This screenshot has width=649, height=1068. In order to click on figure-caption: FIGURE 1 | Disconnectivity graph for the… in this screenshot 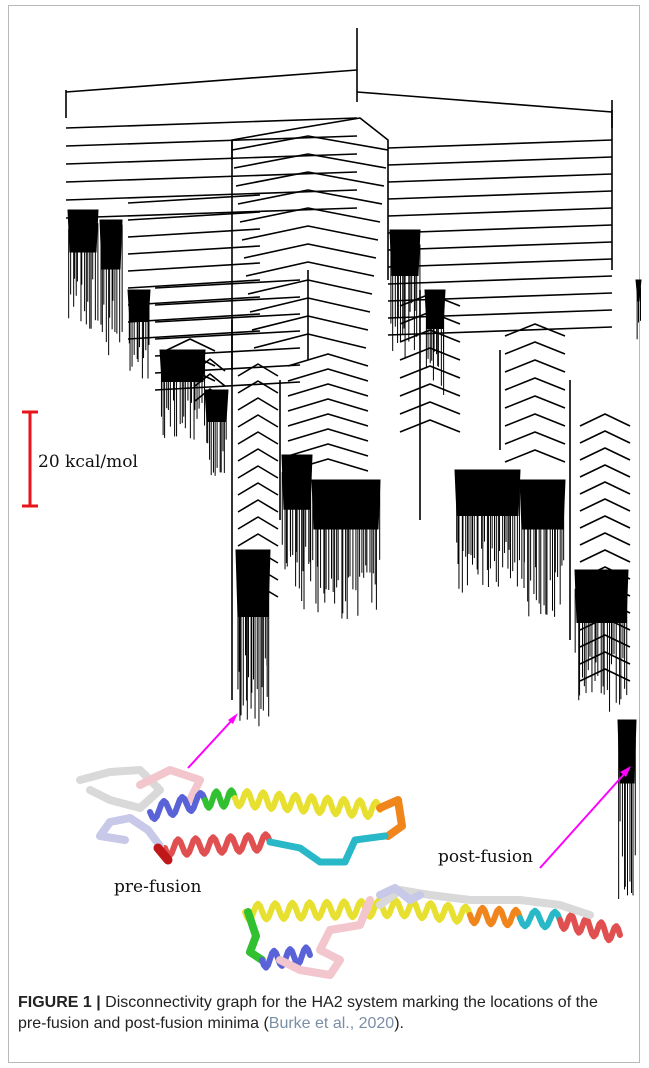, I will do `click(323, 1013)`.